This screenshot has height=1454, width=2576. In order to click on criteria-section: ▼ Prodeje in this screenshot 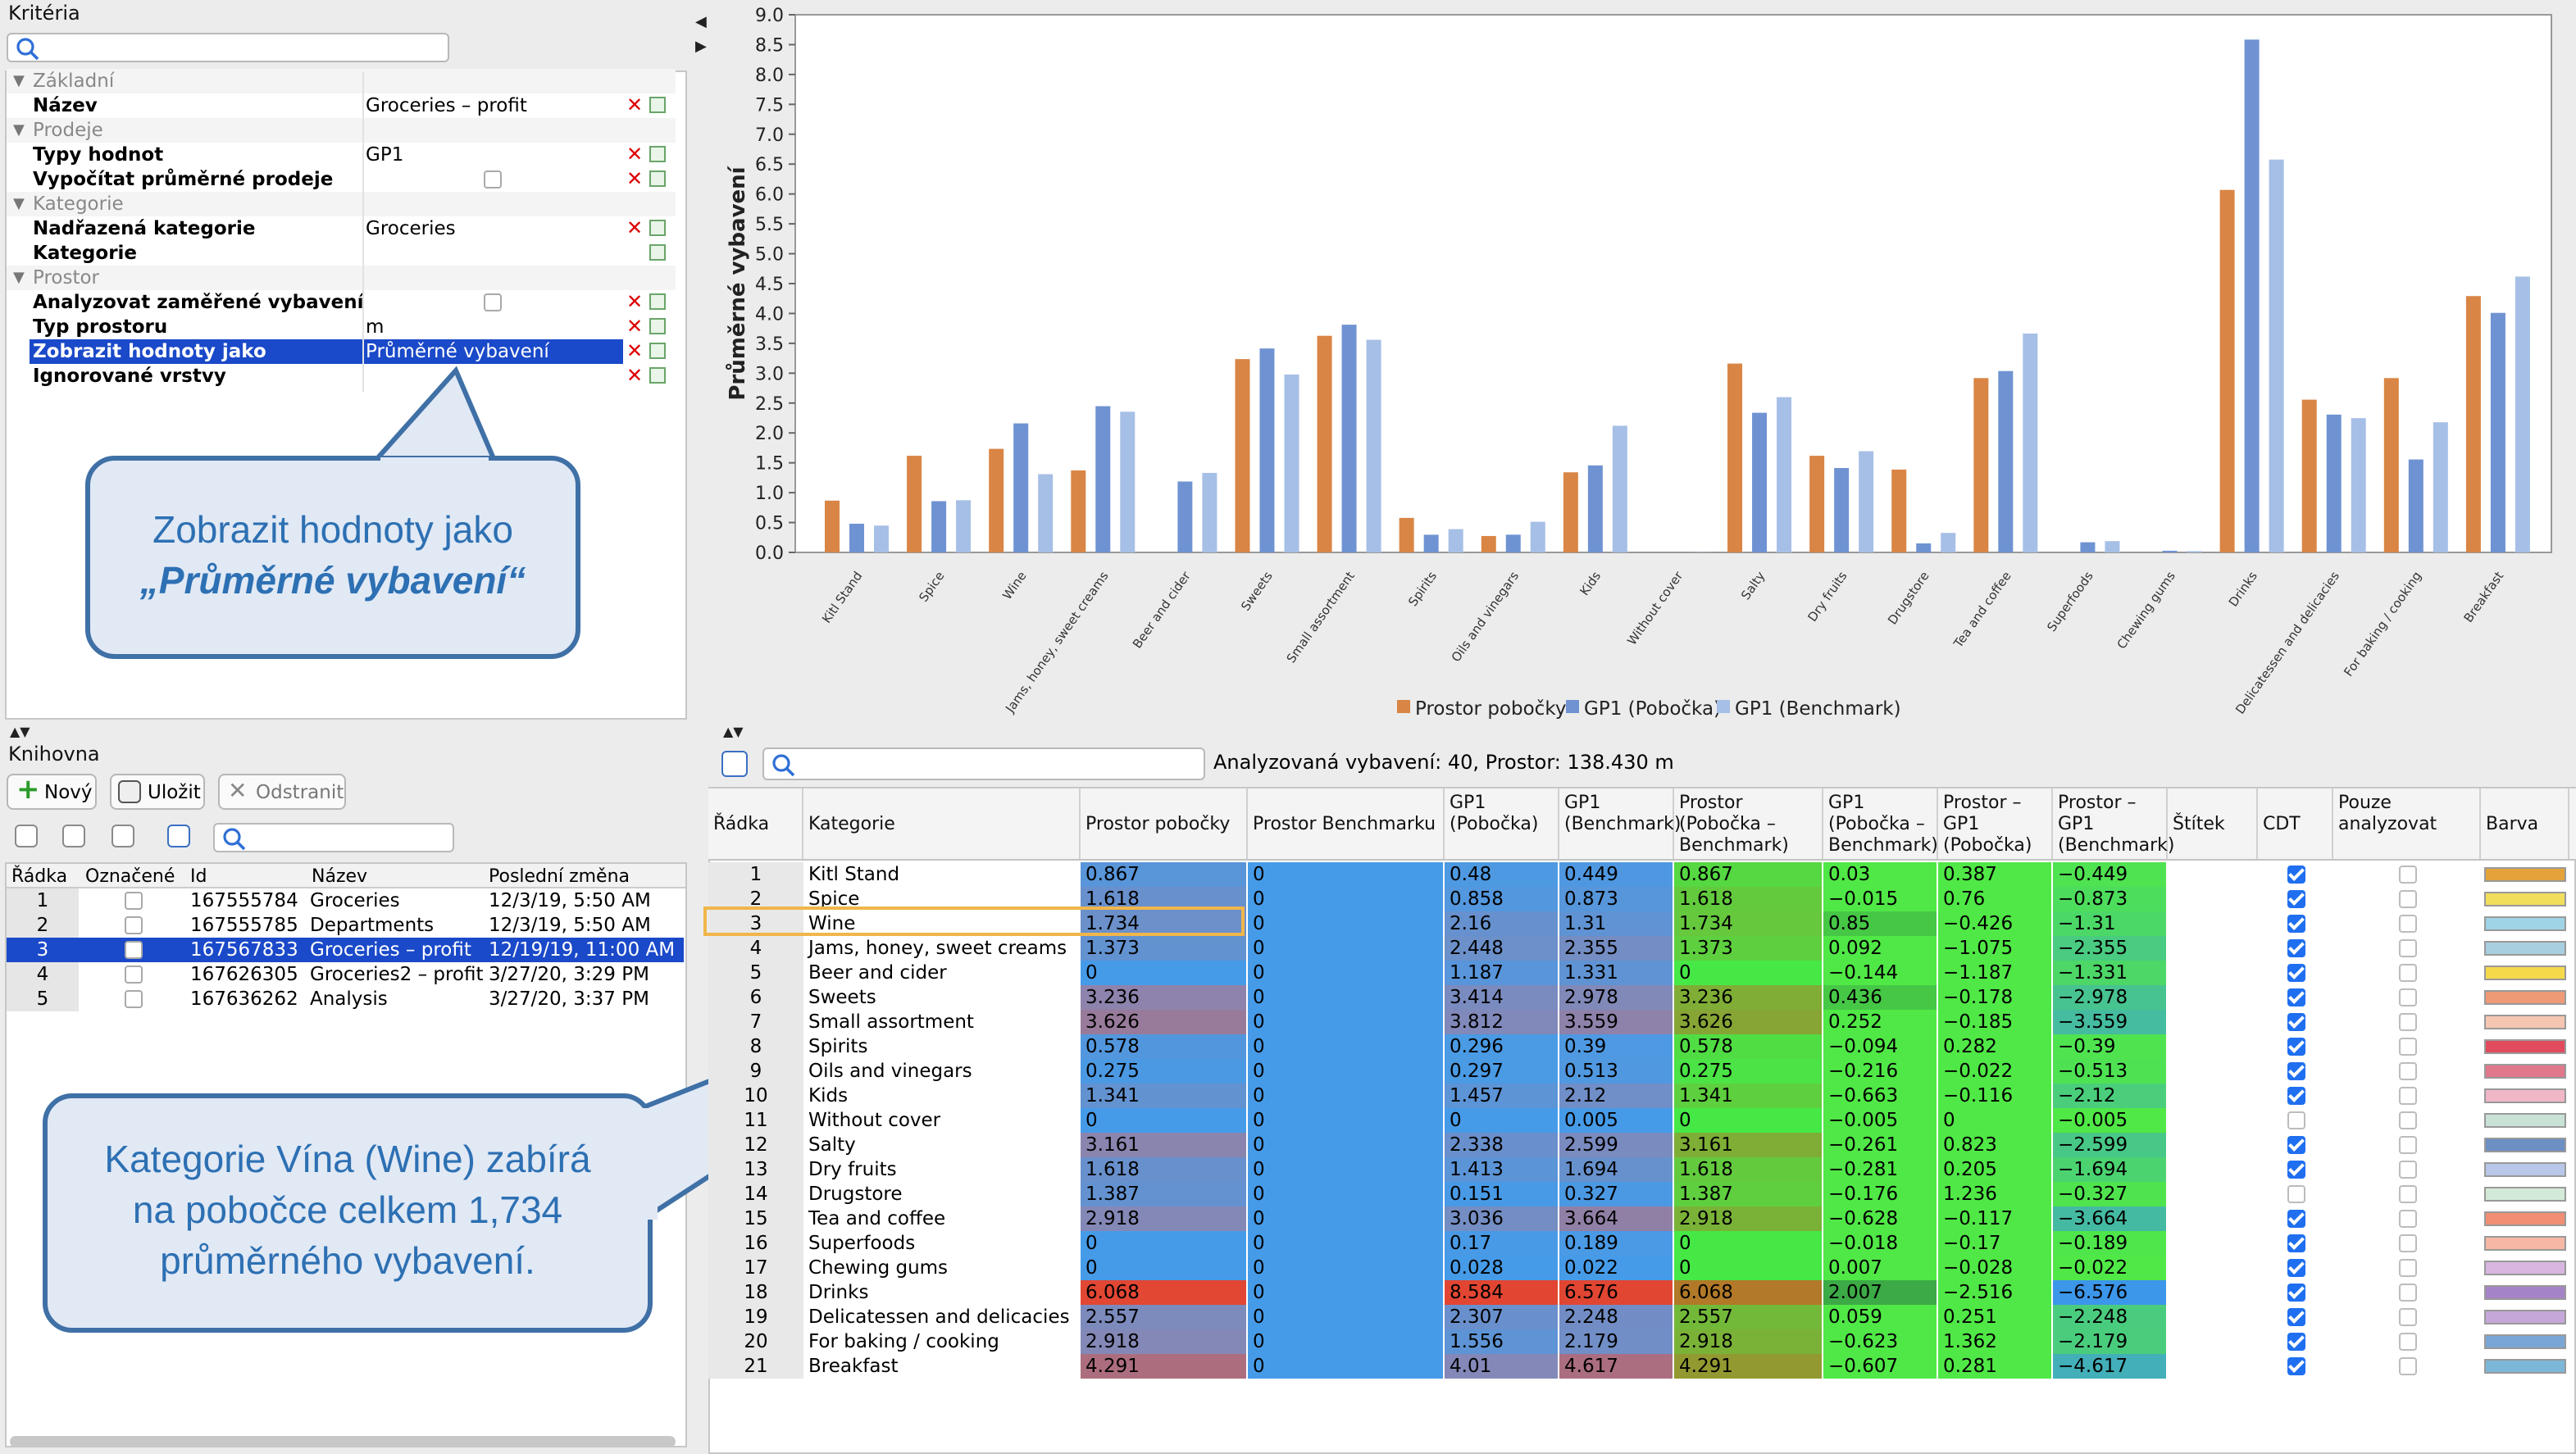, I will do `click(341, 130)`.